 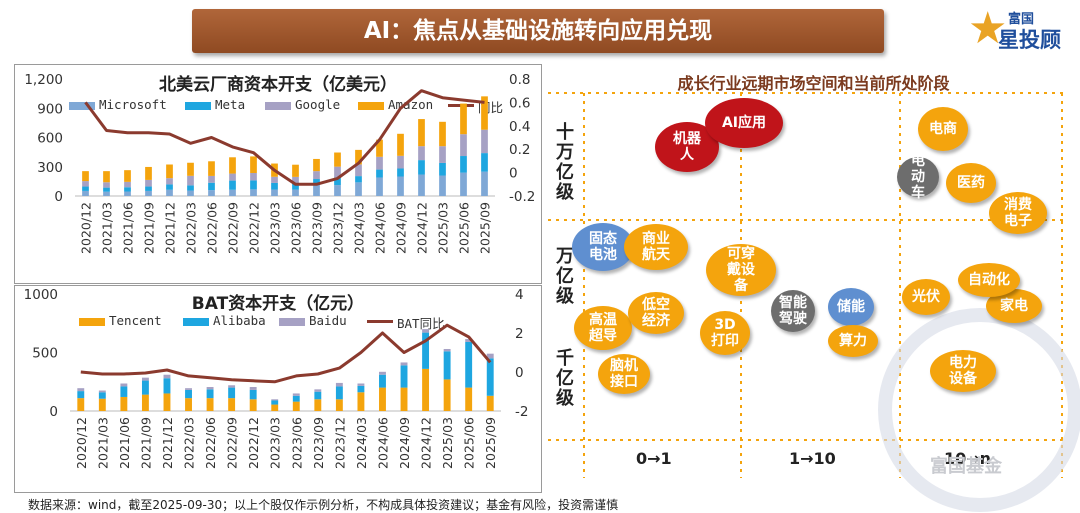 What do you see at coordinates (107, 228) in the screenshot?
I see `x-tick-label: 2021/03` at bounding box center [107, 228].